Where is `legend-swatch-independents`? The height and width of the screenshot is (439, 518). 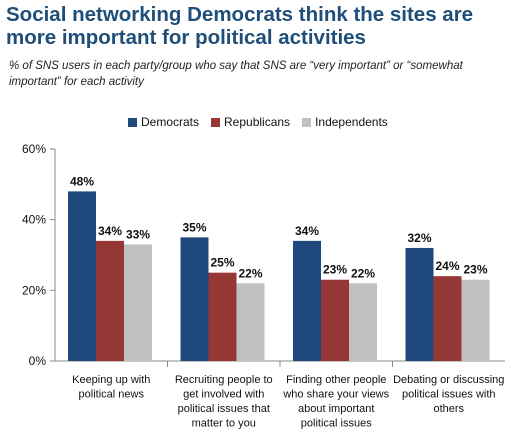 legend-swatch-independents is located at coordinates (307, 122).